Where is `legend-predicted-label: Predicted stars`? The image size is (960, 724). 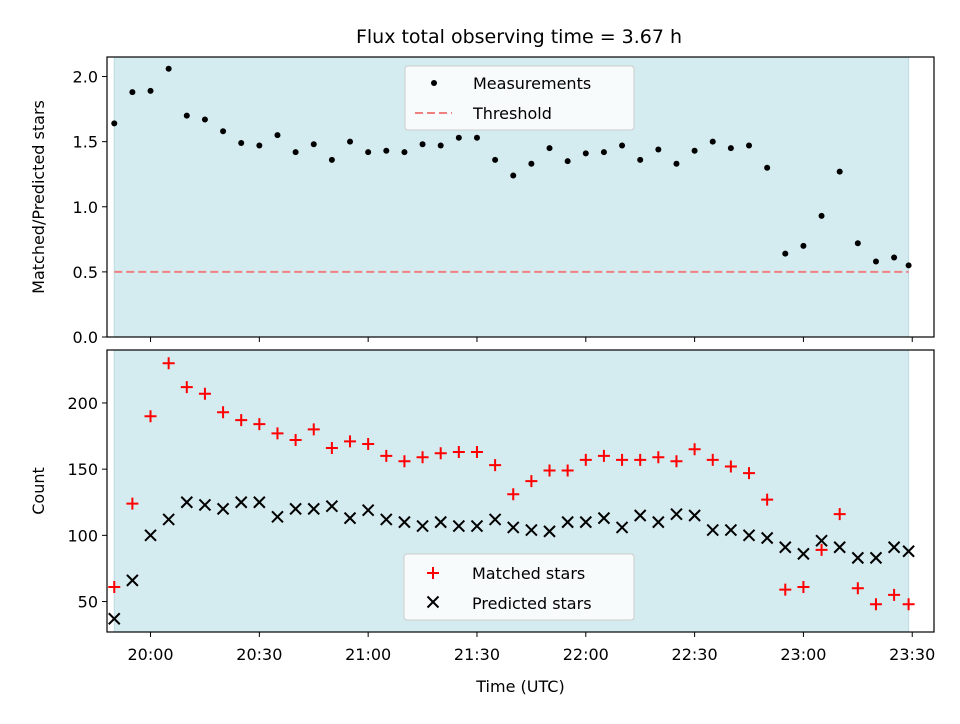
legend-predicted-label: Predicted stars is located at coordinates (532, 603).